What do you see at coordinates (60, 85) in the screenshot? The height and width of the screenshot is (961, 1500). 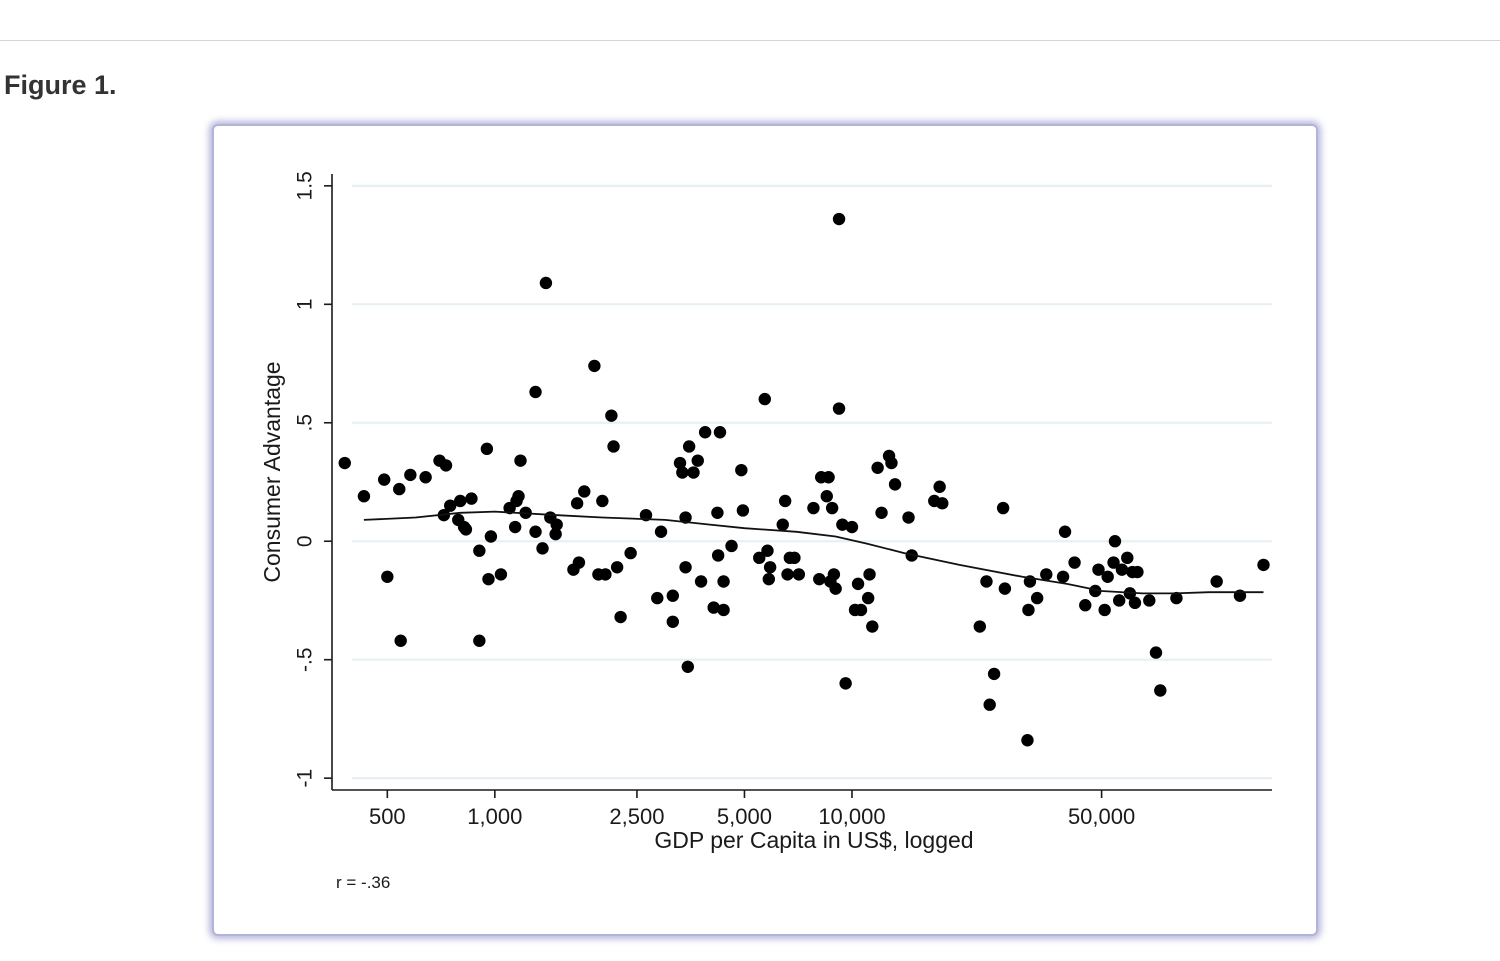 I see `figure-title: Figure 1.` at bounding box center [60, 85].